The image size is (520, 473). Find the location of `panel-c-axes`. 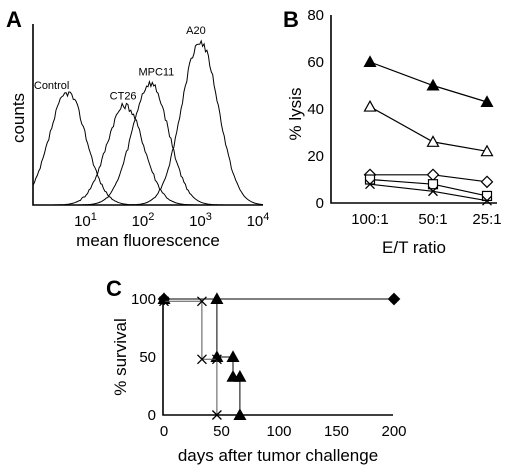

panel-c-axes is located at coordinates (277, 357).